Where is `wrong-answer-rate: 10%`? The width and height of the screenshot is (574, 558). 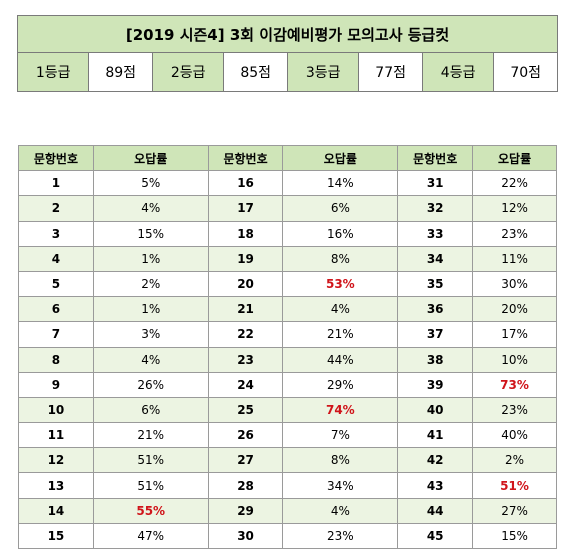
wrong-answer-rate: 10% is located at coordinates (514, 359).